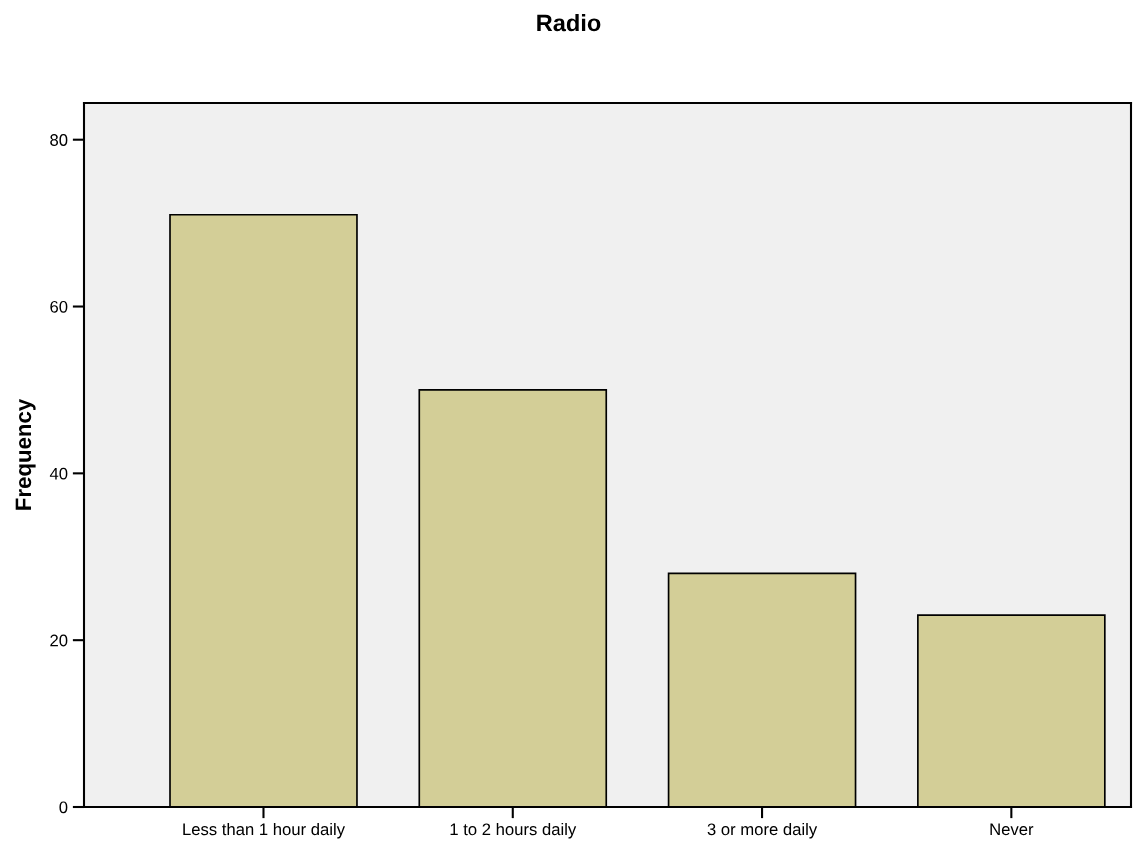 The width and height of the screenshot is (1137, 848). I want to click on y-tick-label: 60, so click(59, 306).